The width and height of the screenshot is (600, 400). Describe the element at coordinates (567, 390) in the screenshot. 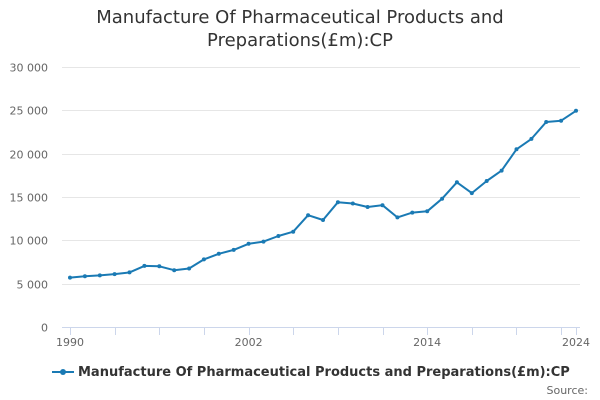

I see `source-label: Source:` at that location.